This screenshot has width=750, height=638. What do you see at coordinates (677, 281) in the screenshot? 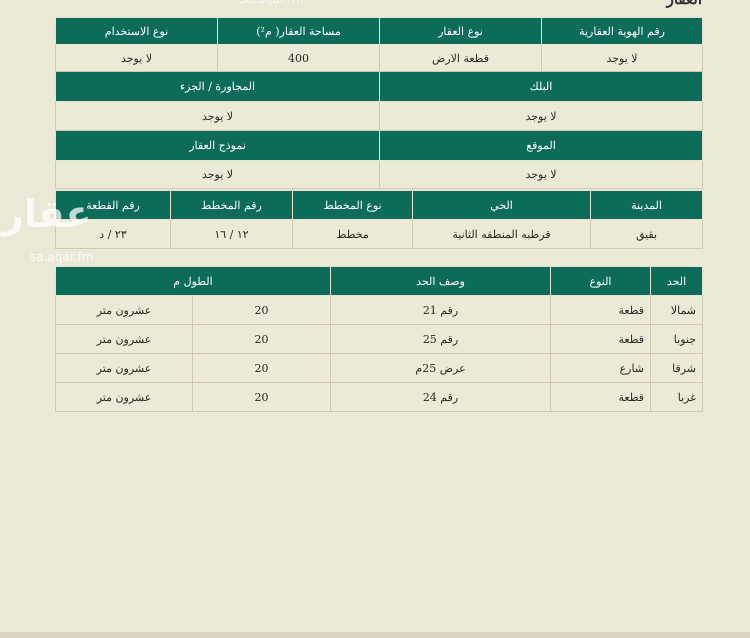
I see `header-cell: الحد` at bounding box center [677, 281].